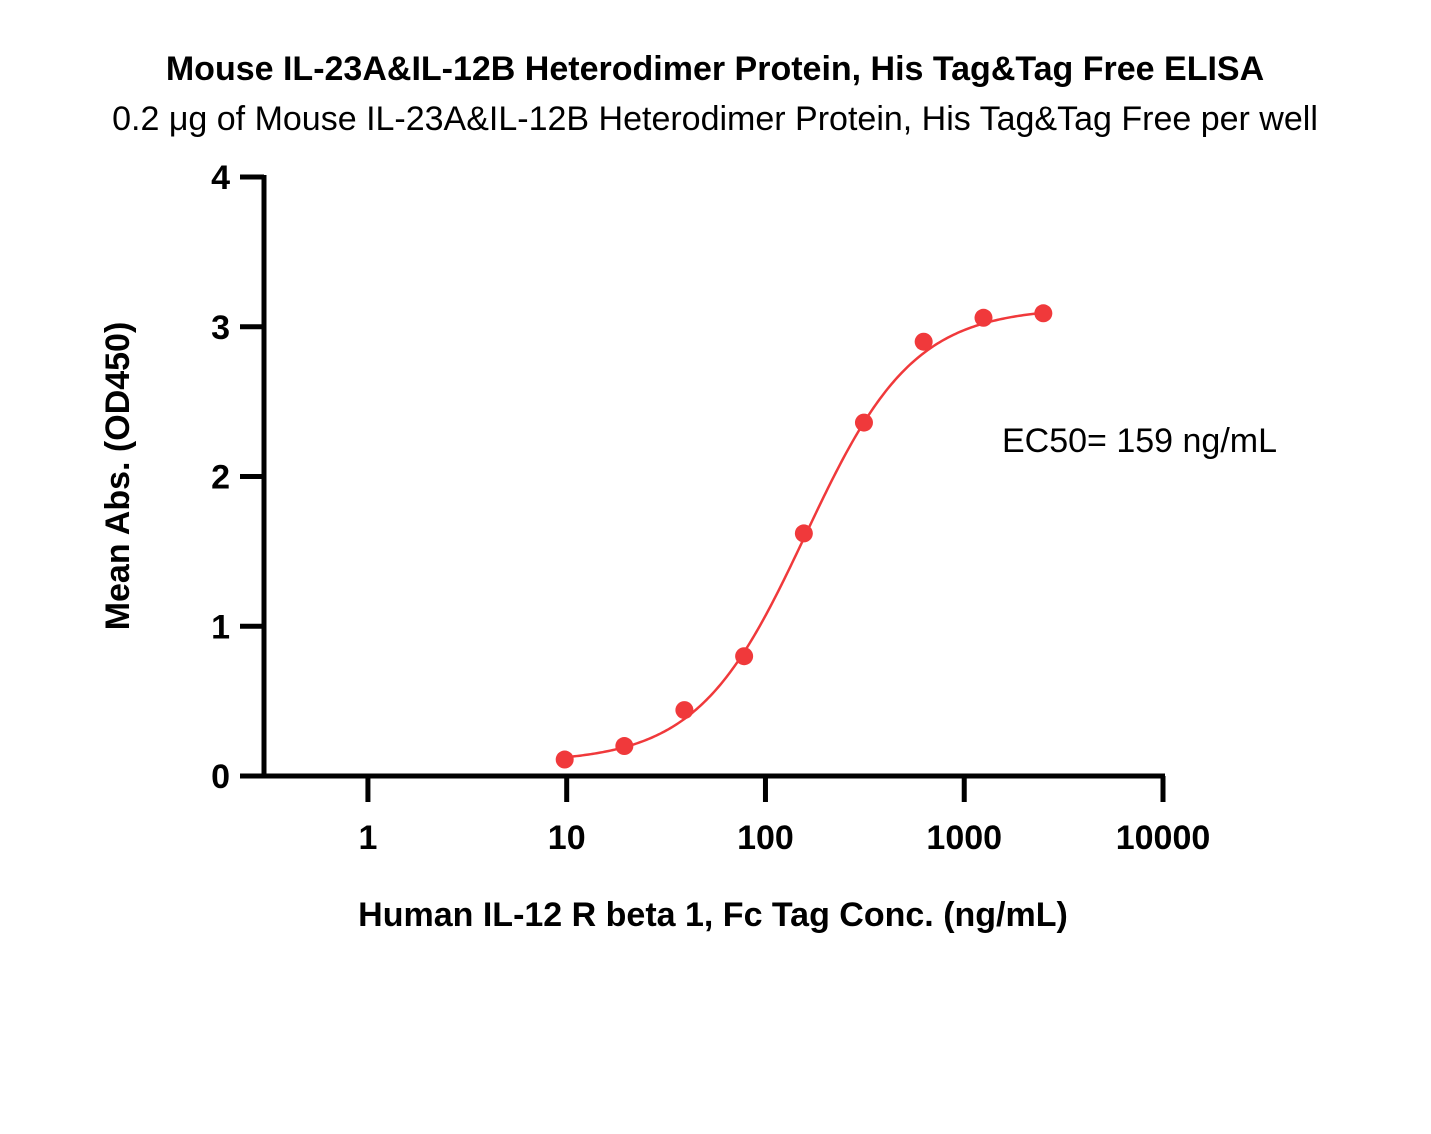 Image resolution: width=1431 pixels, height=1134 pixels. What do you see at coordinates (118, 476) in the screenshot?
I see `y-axis-label: Mean Abs. (OD450)` at bounding box center [118, 476].